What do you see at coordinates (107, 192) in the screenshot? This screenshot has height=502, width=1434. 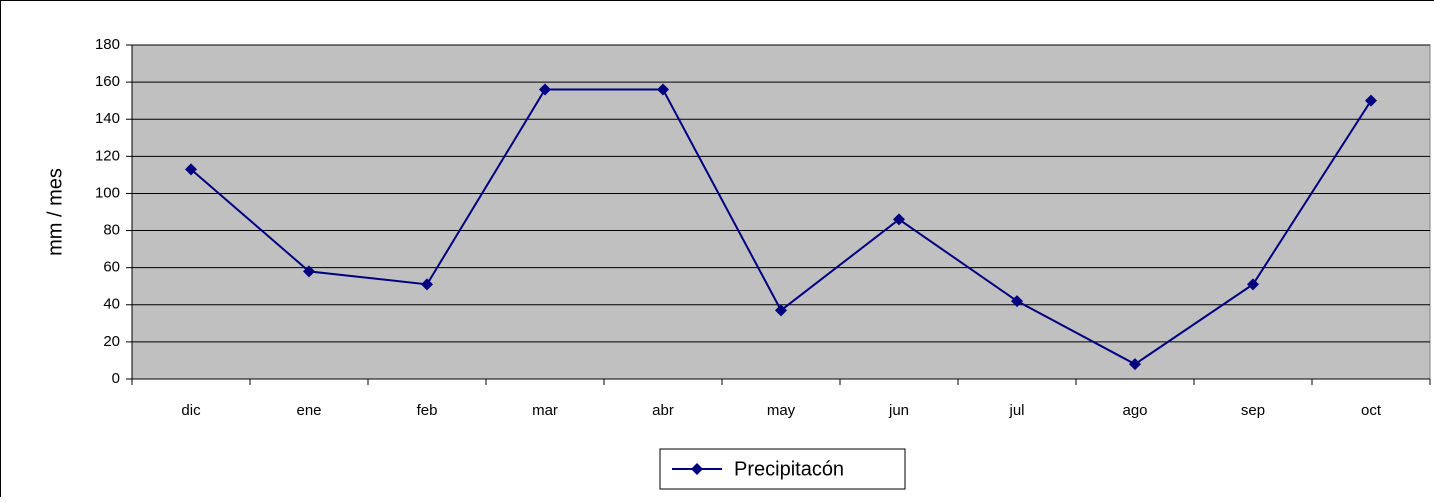 I see `y-tick-label: 100` at bounding box center [107, 192].